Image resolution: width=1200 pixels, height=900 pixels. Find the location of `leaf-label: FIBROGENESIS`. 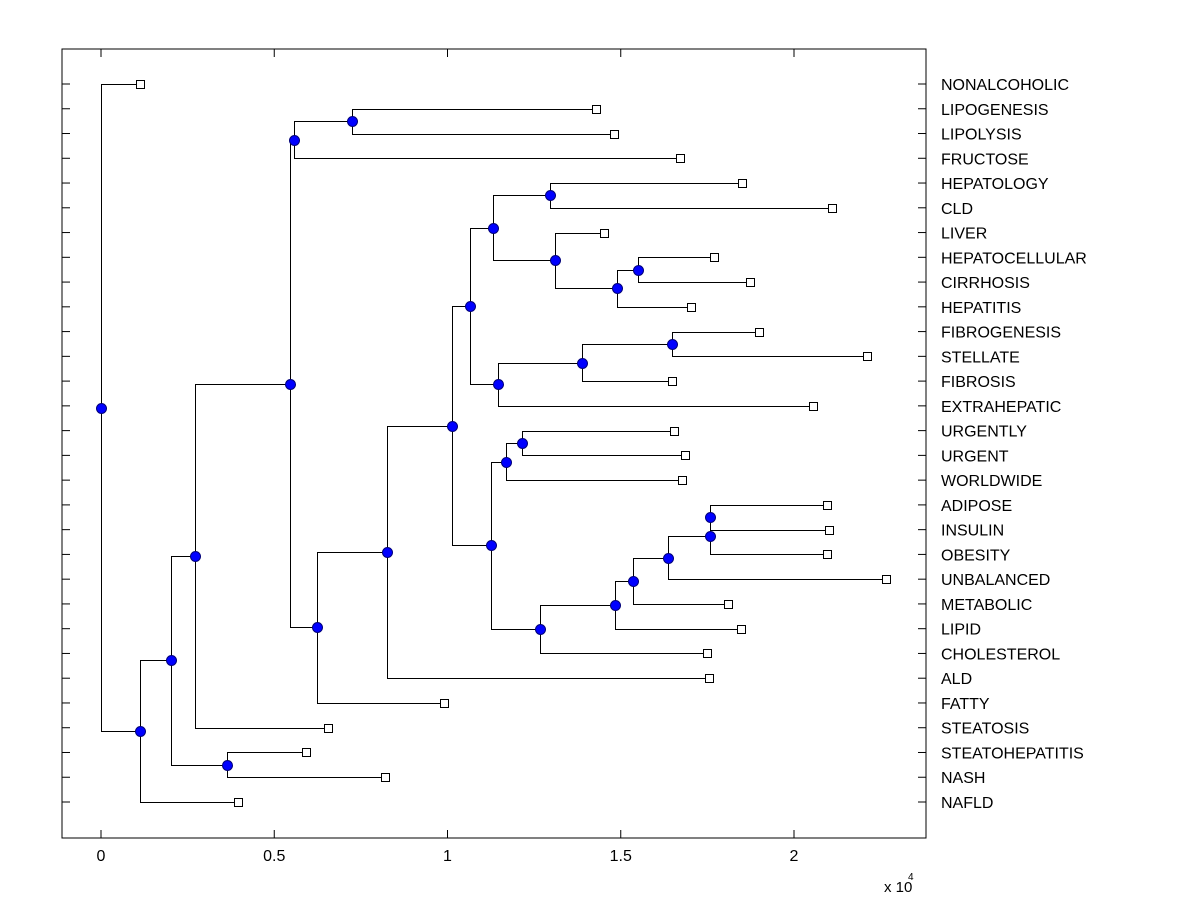

leaf-label: FIBROGENESIS is located at coordinates (1001, 333).